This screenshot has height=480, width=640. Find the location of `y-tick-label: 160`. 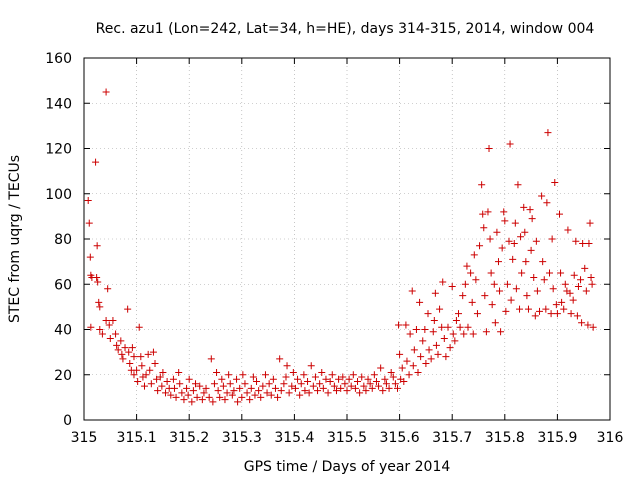

y-tick-label: 160 is located at coordinates (58, 59).